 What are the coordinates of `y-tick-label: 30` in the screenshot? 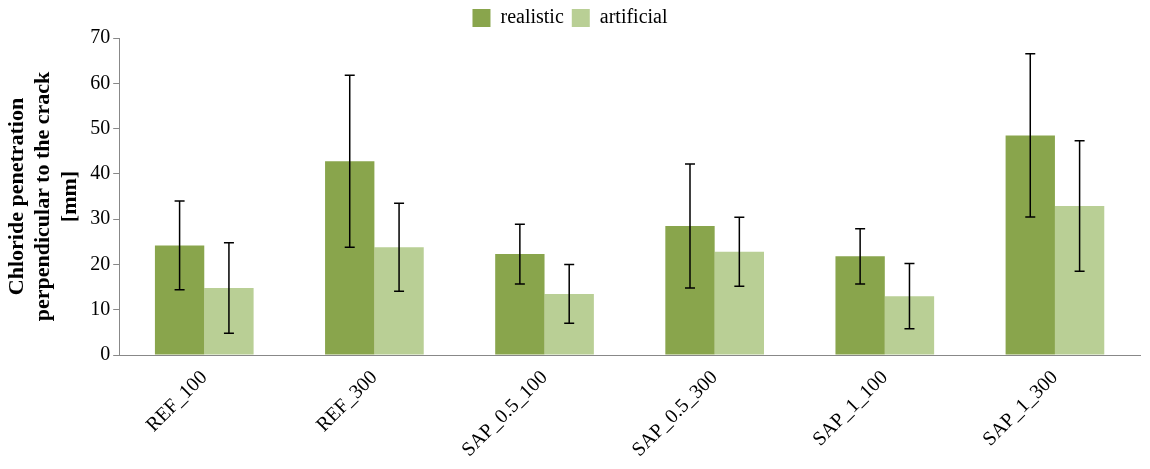 It's located at (100, 217).